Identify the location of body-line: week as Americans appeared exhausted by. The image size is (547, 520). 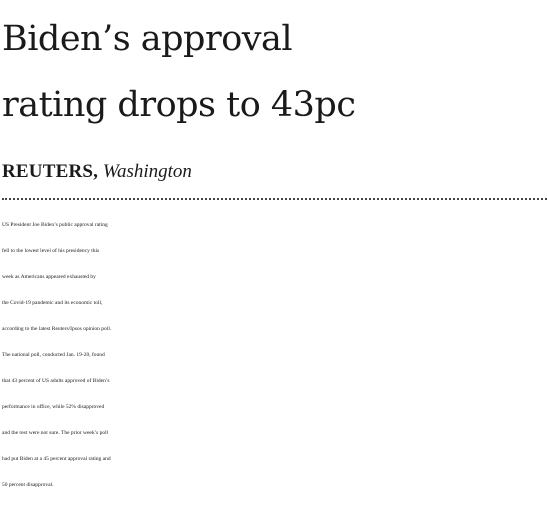
(49, 277).